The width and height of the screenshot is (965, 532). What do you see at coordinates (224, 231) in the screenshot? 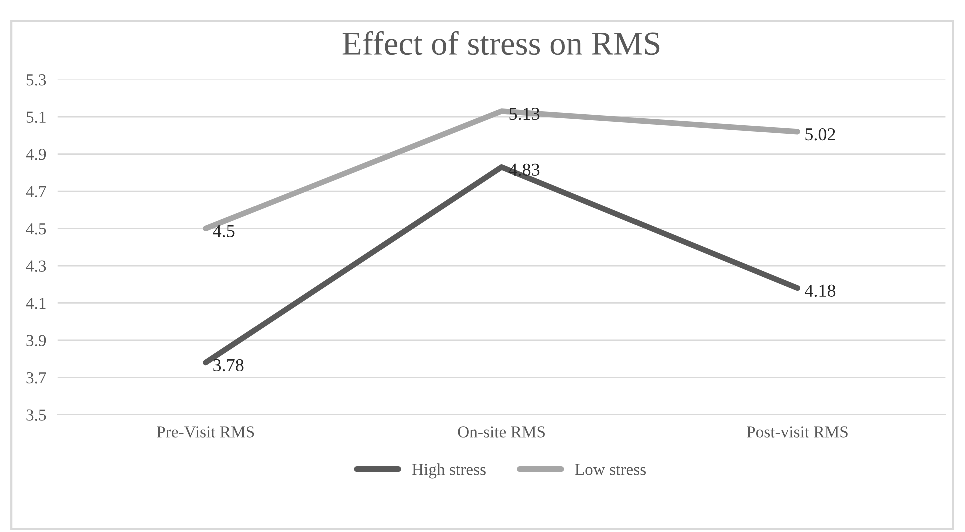
I see `data-label: 4.5` at bounding box center [224, 231].